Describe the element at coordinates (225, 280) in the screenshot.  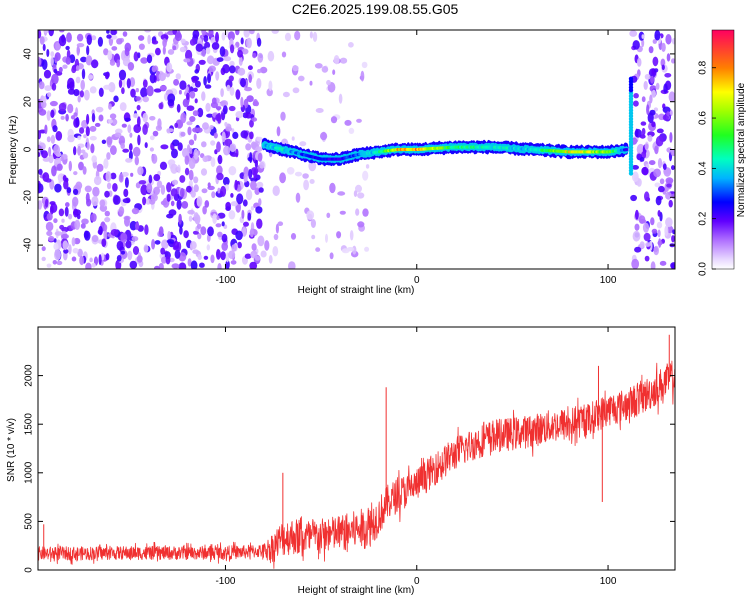
I see `x-tick-label: -100` at that location.